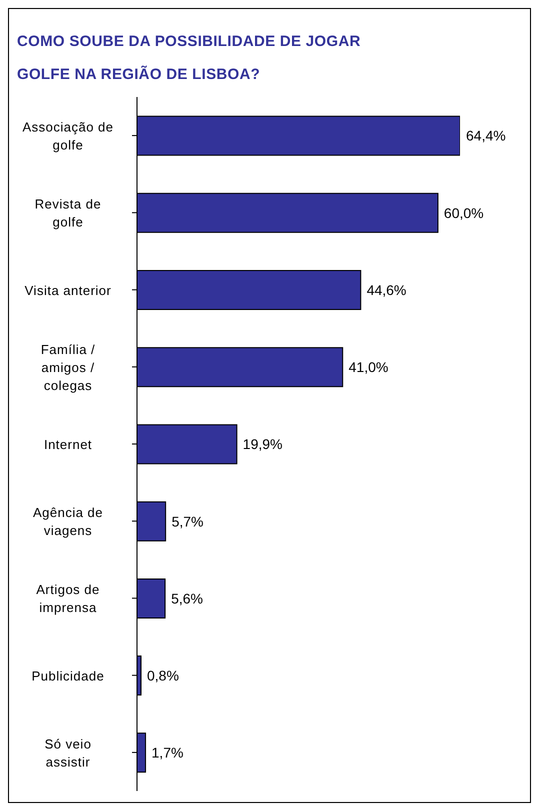 Image resolution: width=539 pixels, height=811 pixels. What do you see at coordinates (386, 290) in the screenshot?
I see `data-label: 44,6%` at bounding box center [386, 290].